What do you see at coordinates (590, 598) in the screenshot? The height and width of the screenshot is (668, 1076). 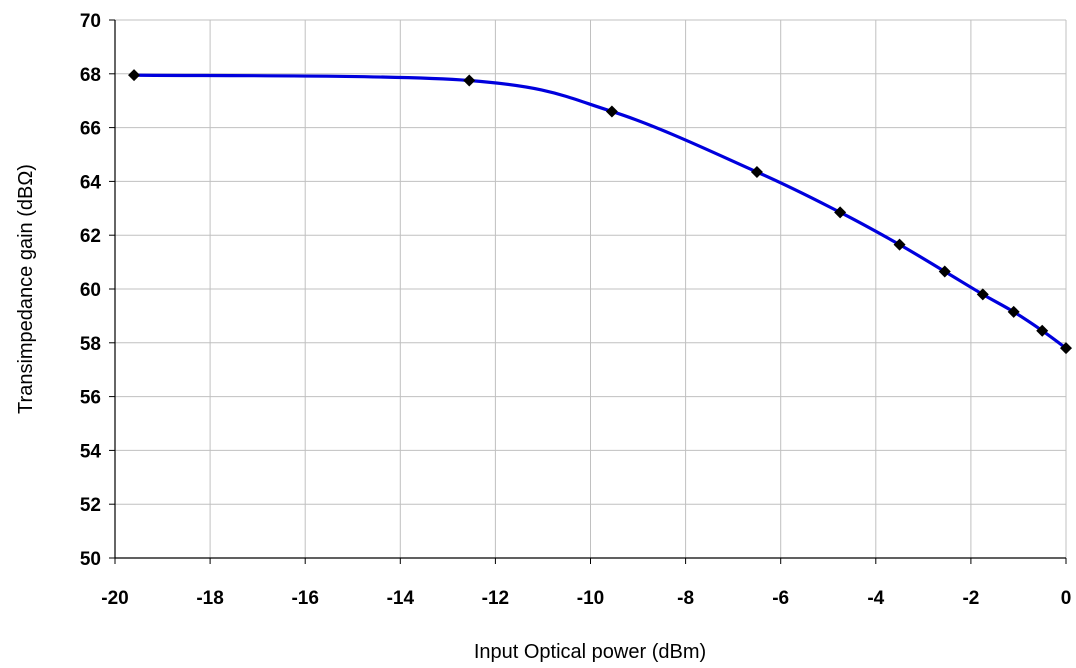 I see `x-tick-label: -10` at bounding box center [590, 598].